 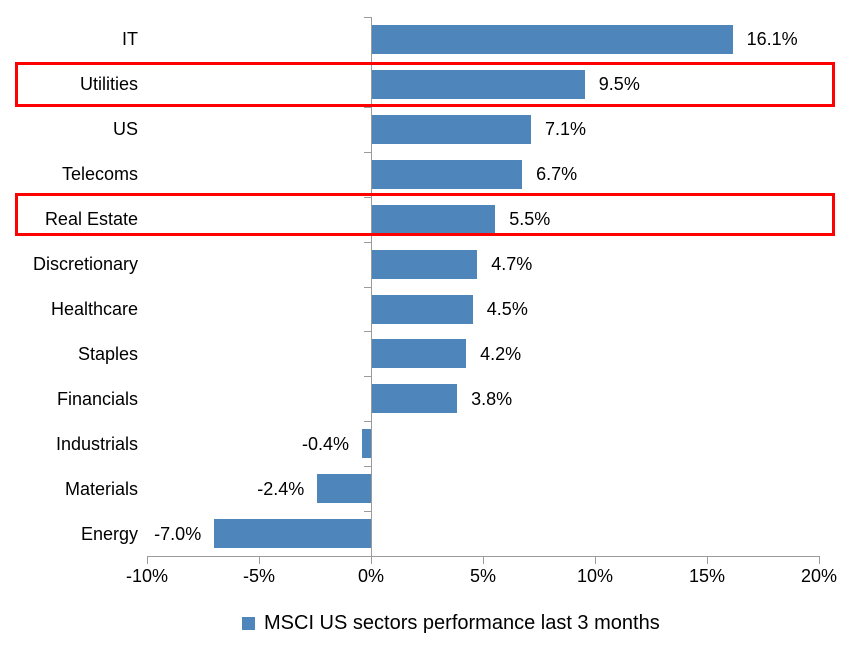 What do you see at coordinates (772, 39) in the screenshot?
I see `value-label: 16.1%` at bounding box center [772, 39].